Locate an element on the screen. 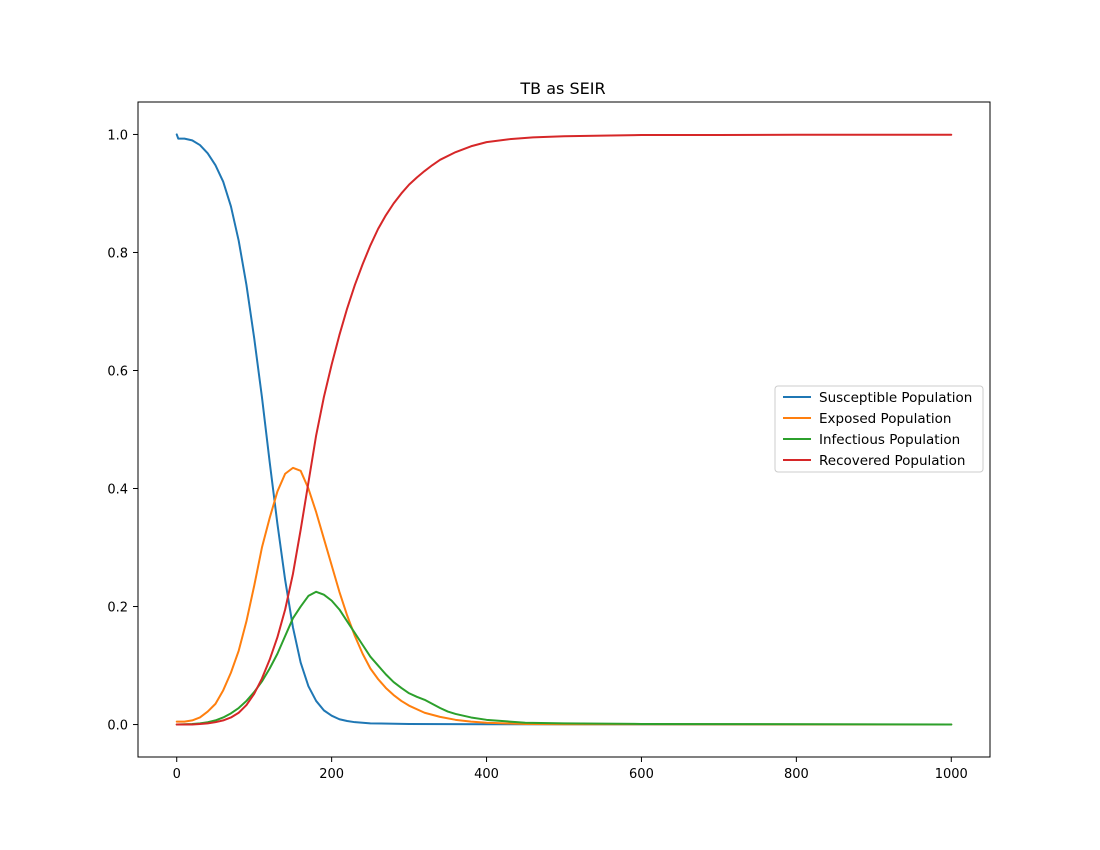  legend-label-0: Susceptible Population is located at coordinates (895, 398).